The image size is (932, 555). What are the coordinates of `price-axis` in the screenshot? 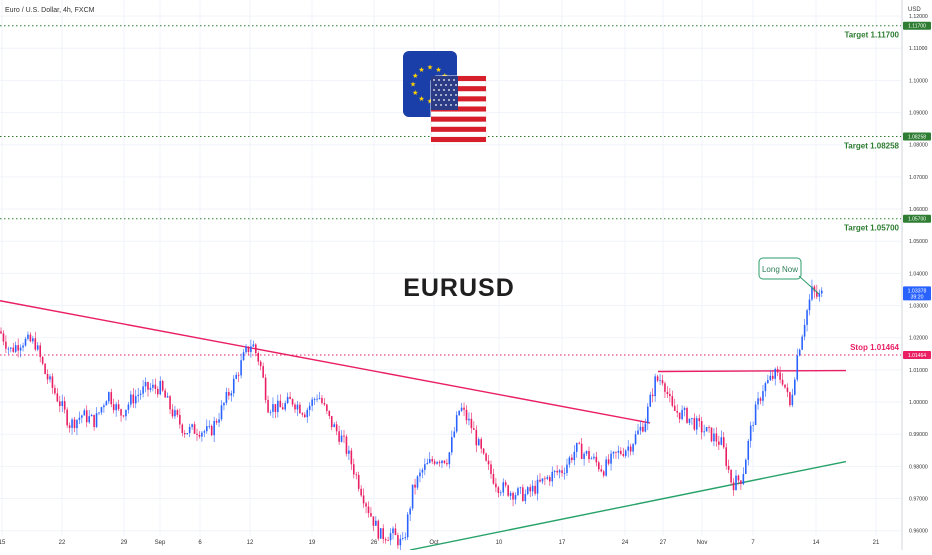 It's located at (916, 275).